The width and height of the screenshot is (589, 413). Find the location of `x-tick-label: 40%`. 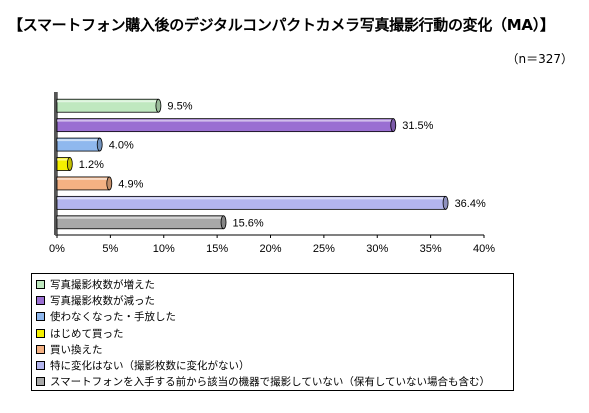

x-tick-label: 40% is located at coordinates (484, 249).